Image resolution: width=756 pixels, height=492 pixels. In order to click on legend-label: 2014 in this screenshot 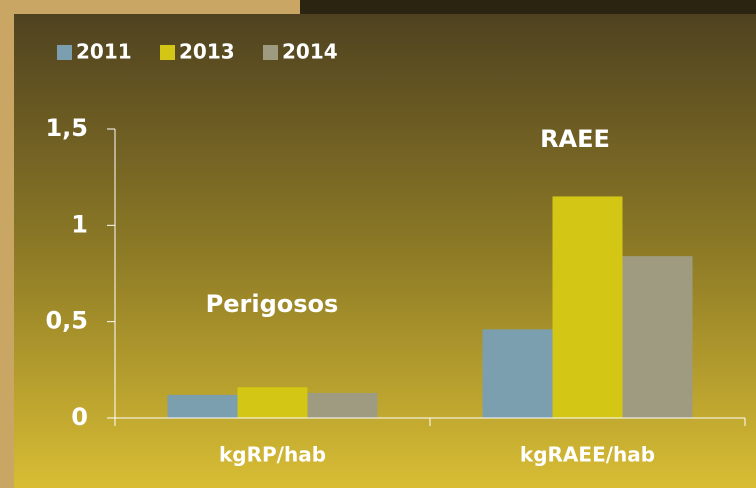, I will do `click(310, 52)`.